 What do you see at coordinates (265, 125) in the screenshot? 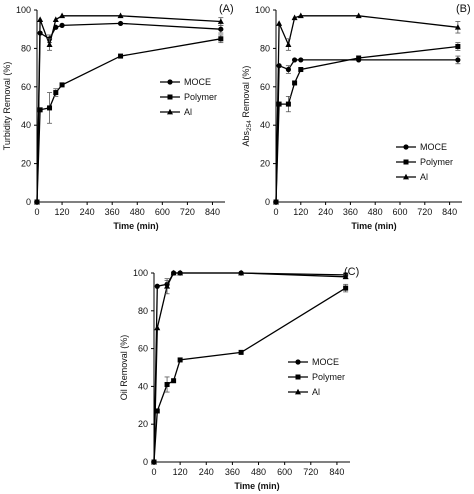
I see `y-tick-label: 40` at bounding box center [265, 125].